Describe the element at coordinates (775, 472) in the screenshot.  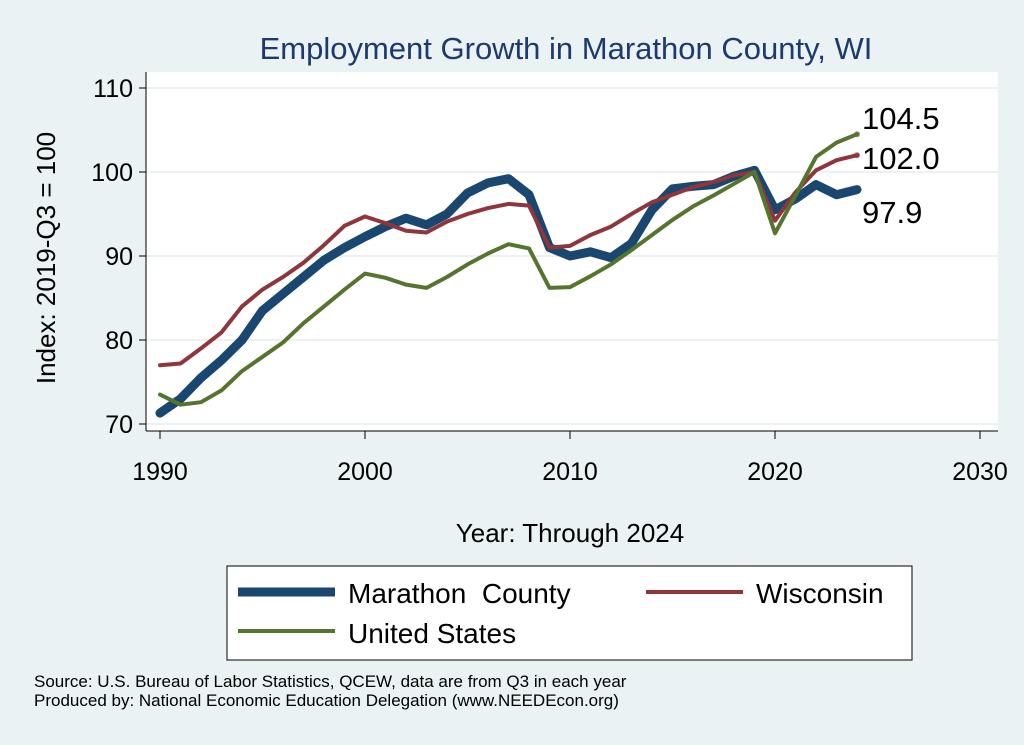
I see `x-tick-label-2020: 2020` at that location.